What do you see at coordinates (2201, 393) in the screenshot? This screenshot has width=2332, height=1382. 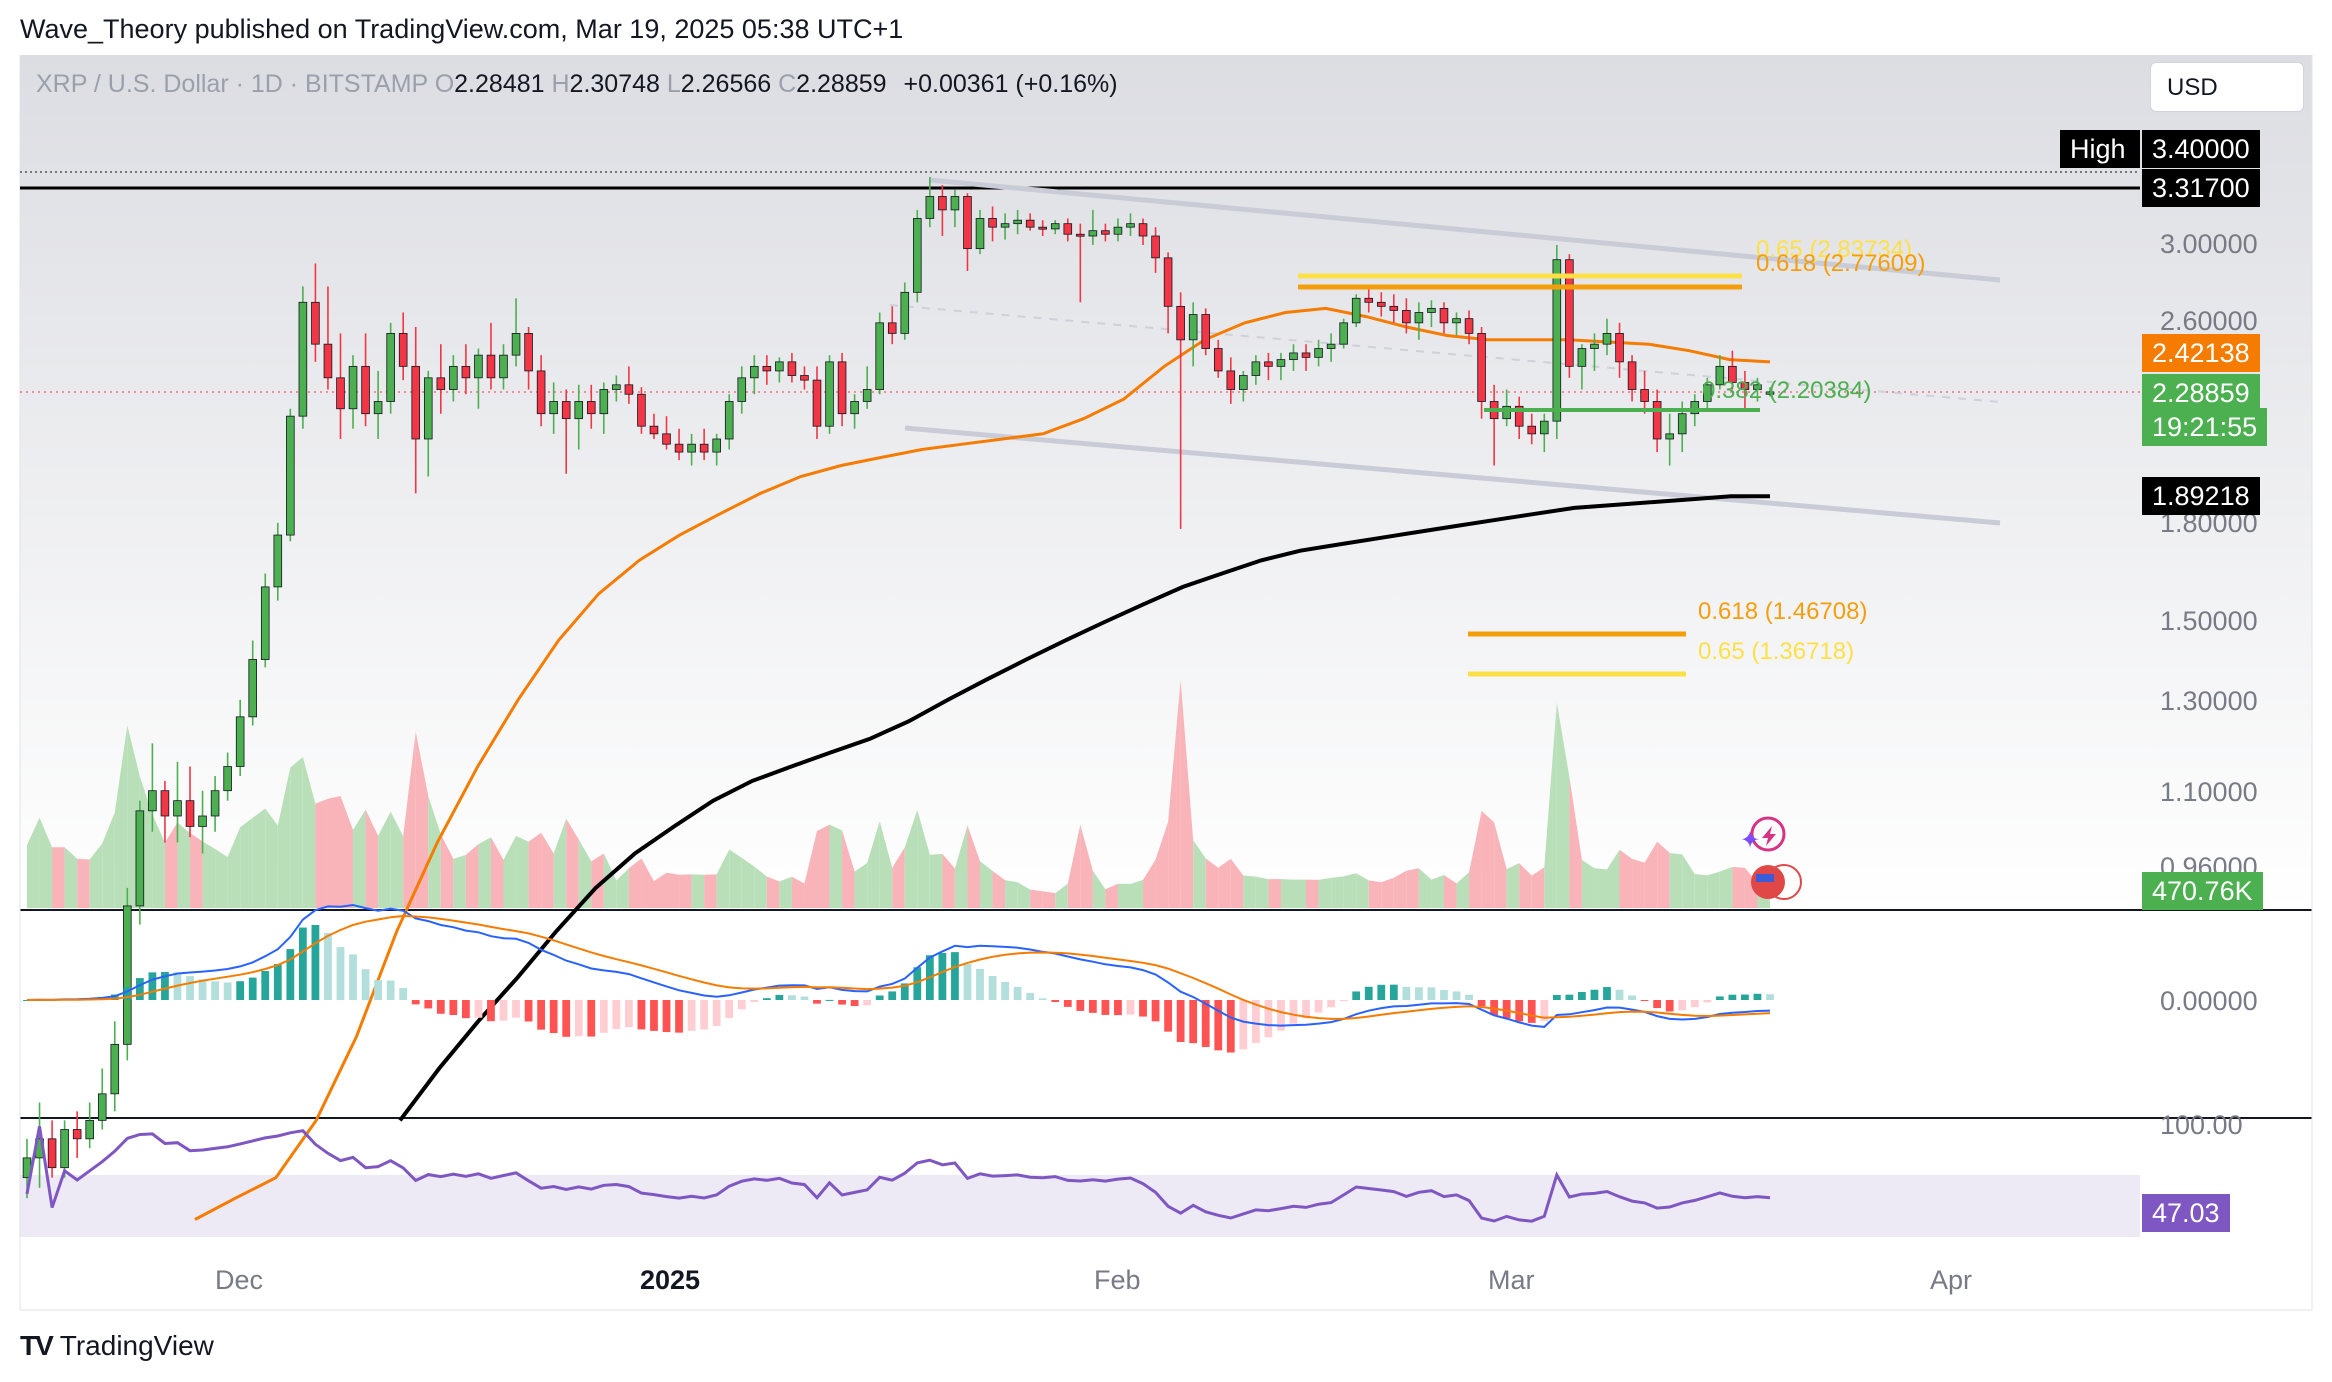 I see `last-price-tag: 2.28859` at bounding box center [2201, 393].